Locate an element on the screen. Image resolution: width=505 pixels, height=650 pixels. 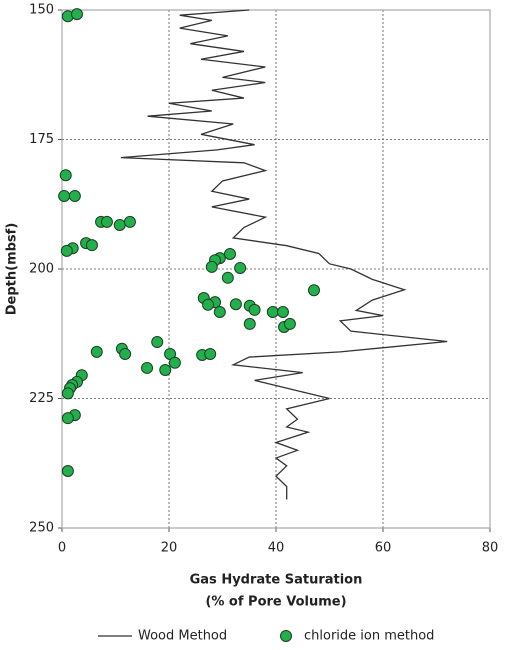
x-tick-label: 40 is located at coordinates (276, 548).